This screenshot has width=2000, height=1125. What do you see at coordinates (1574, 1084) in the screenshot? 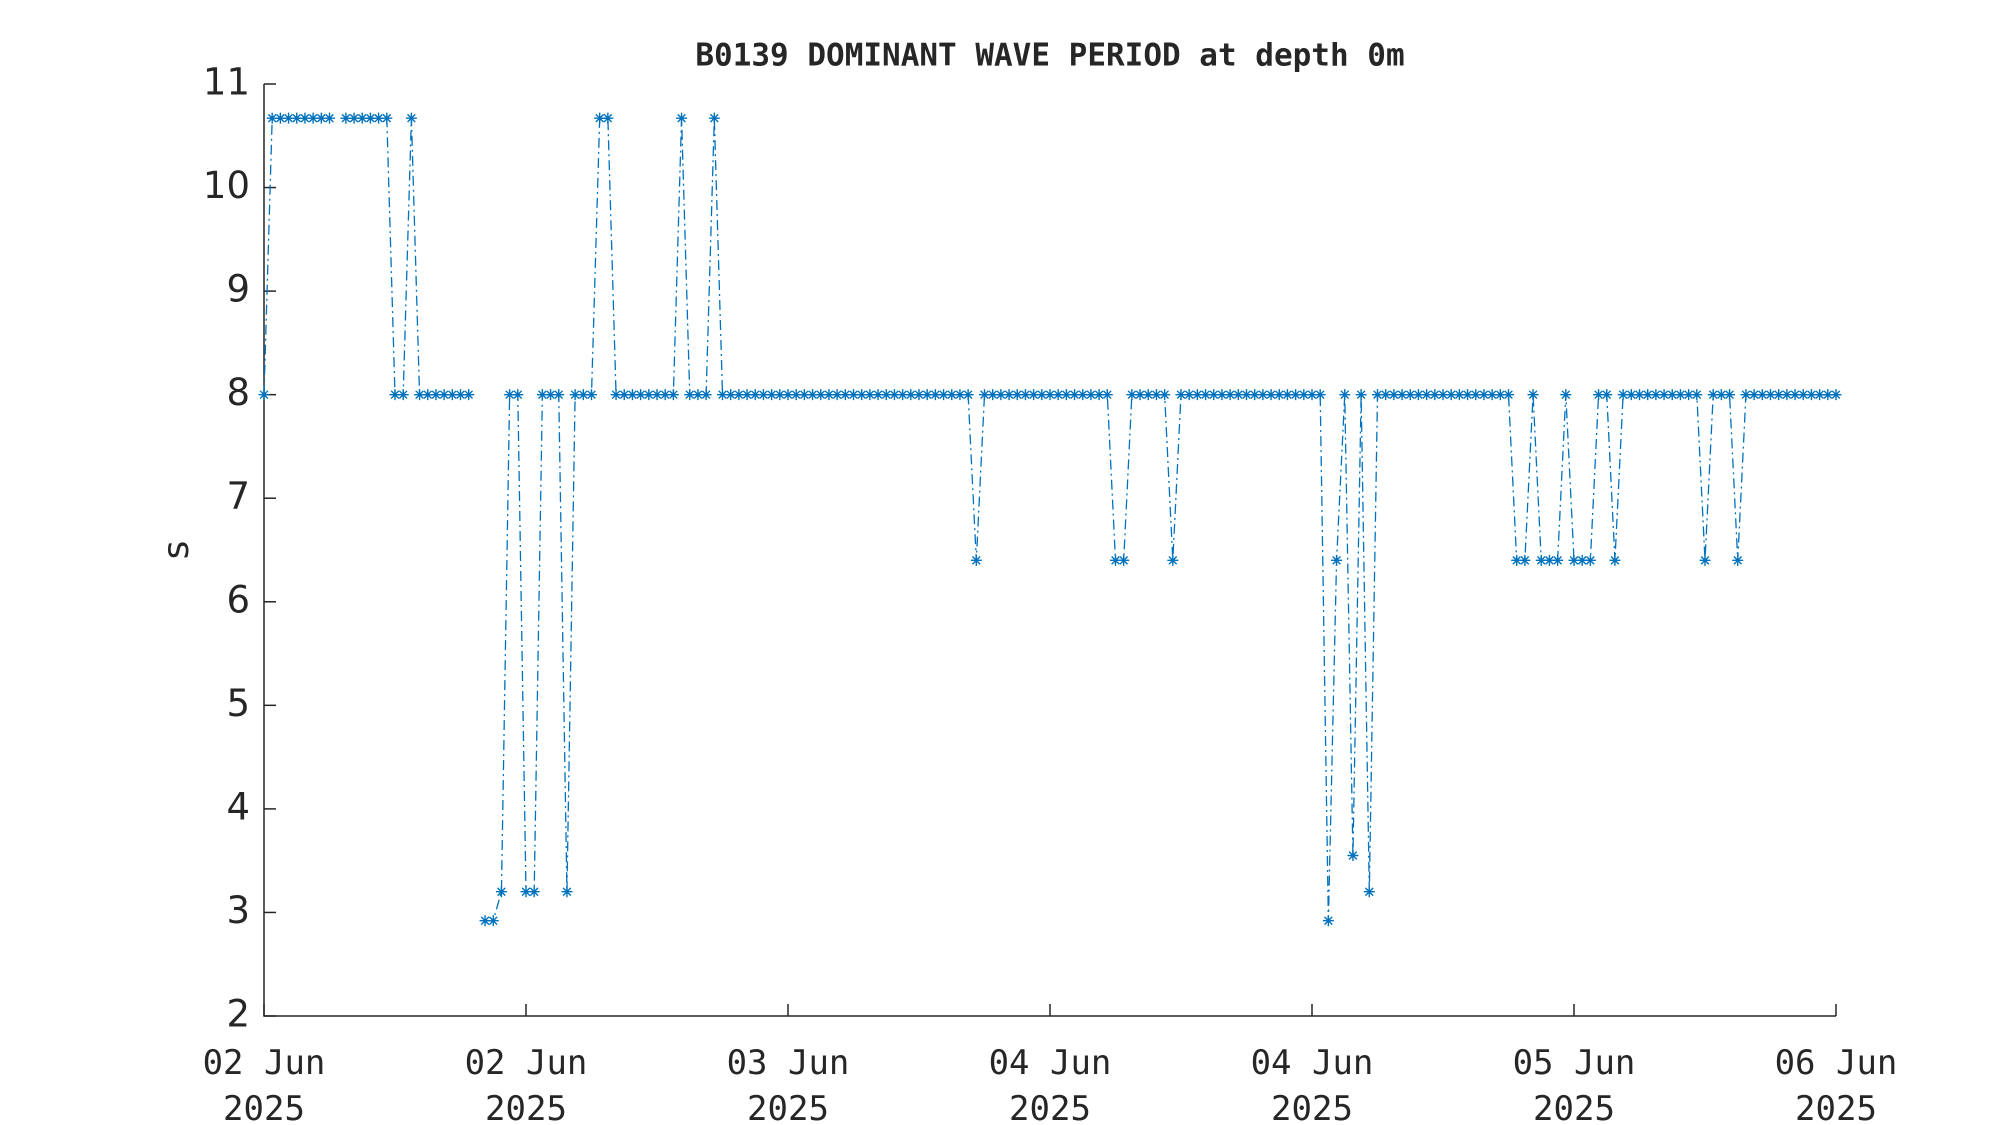
I see `x-tick-label: 05 Jun 2025` at bounding box center [1574, 1084].